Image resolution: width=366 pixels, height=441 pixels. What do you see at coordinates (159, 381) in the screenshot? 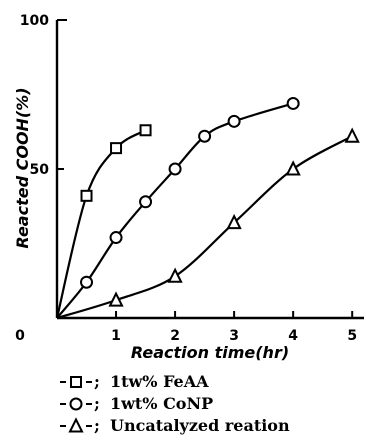
I see `legend-label: 1tw% FeAA` at bounding box center [159, 381].